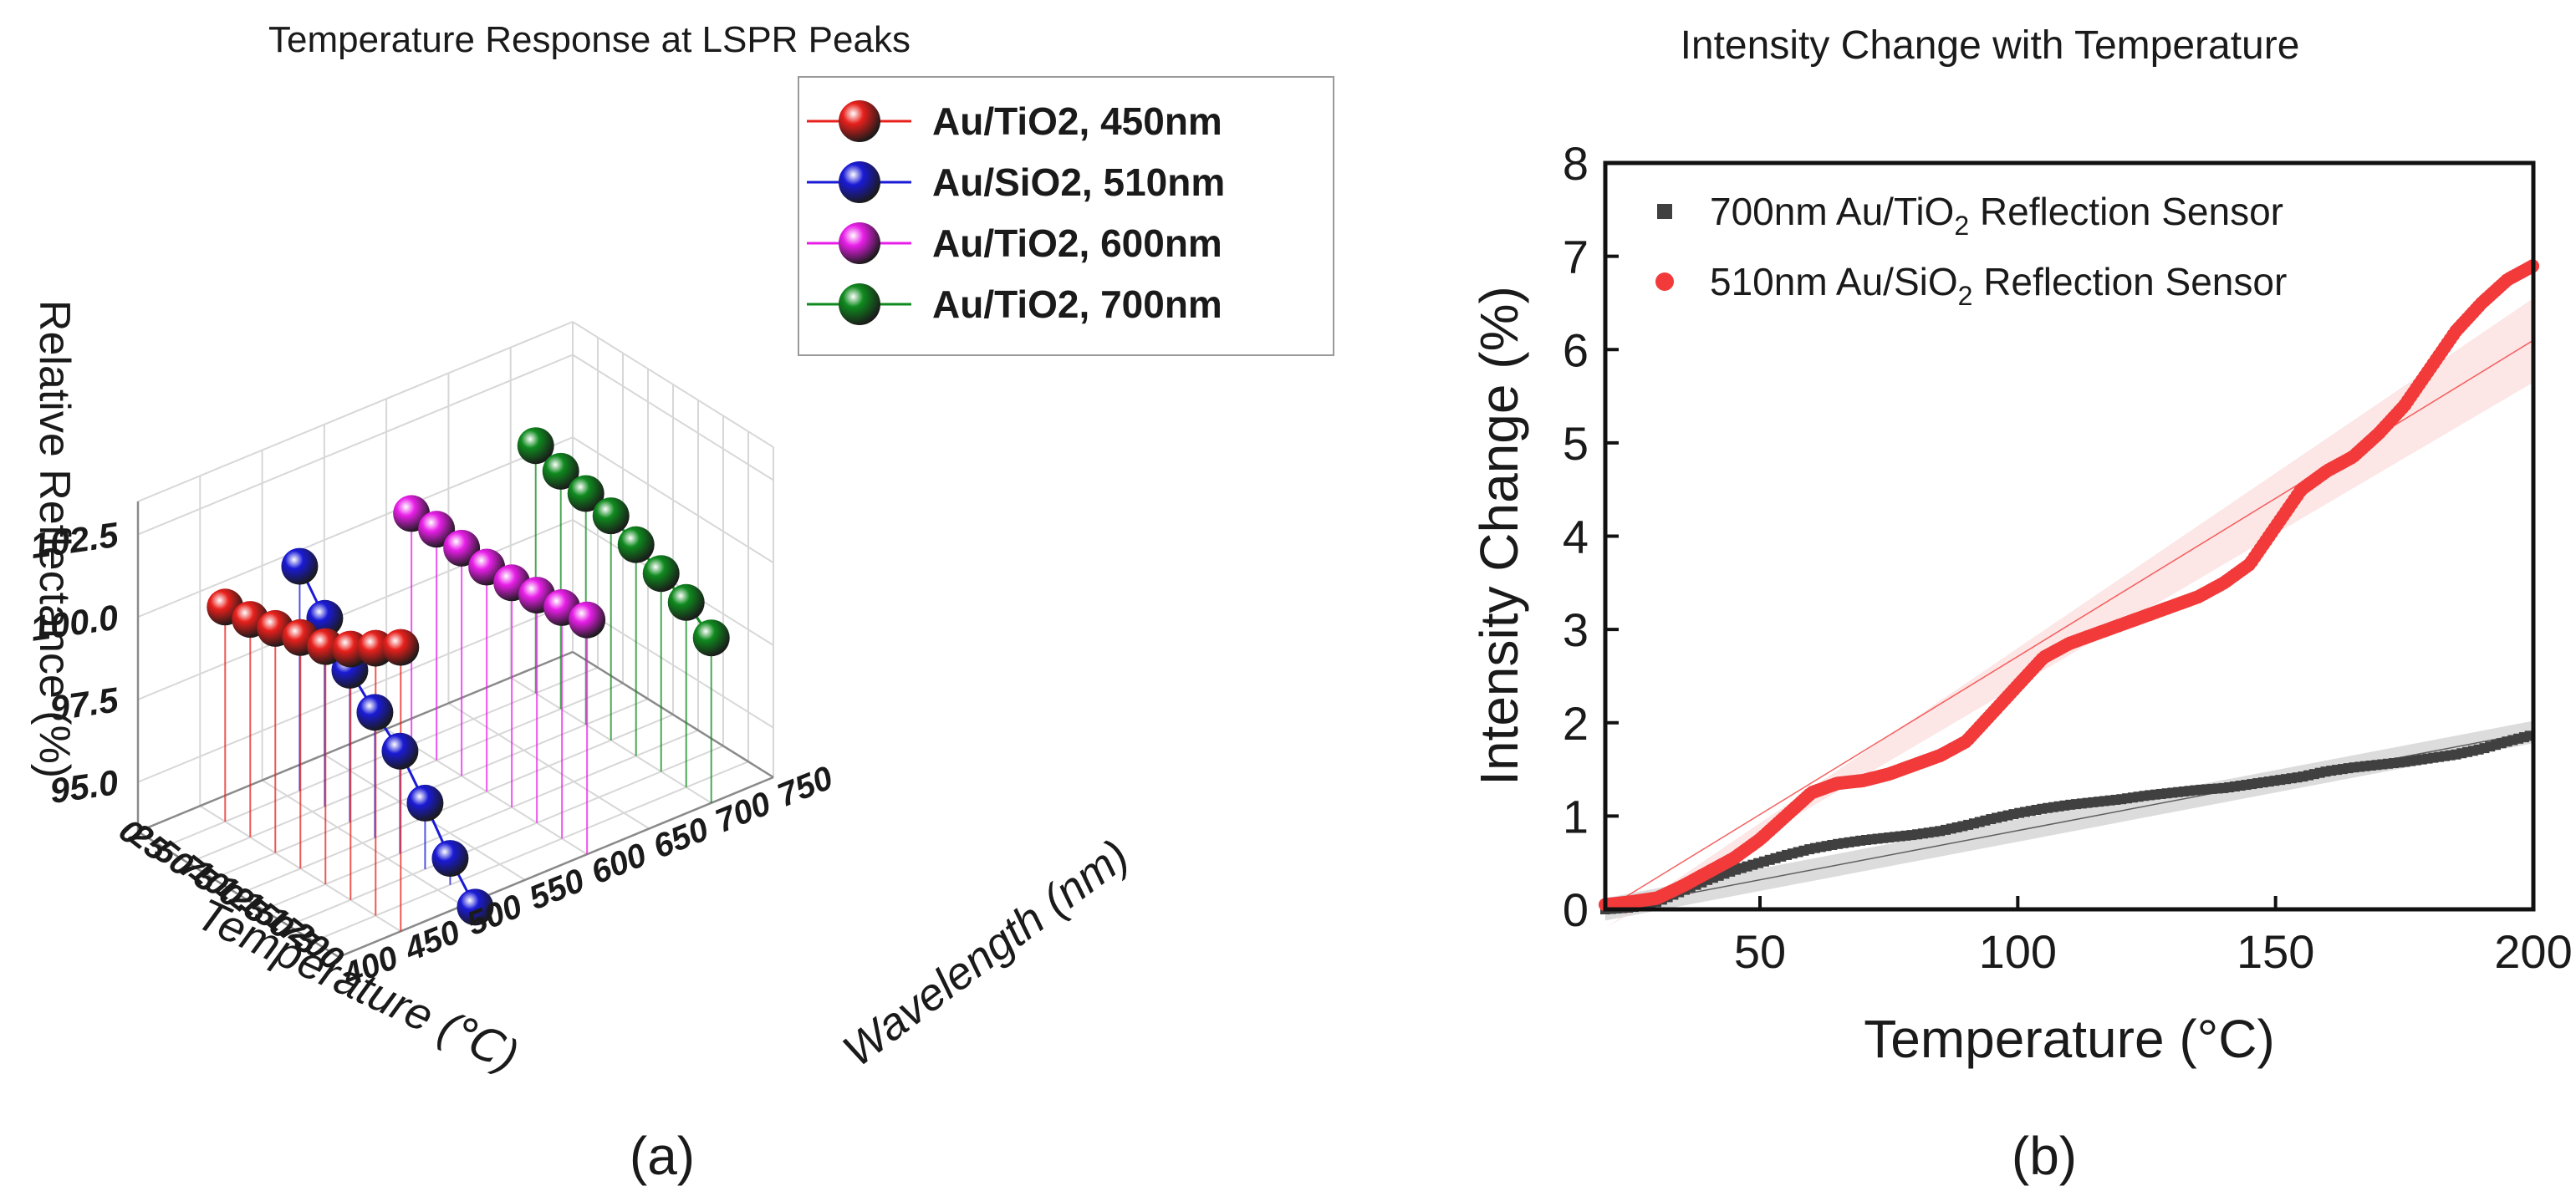 The image size is (2576, 1191). Describe the element at coordinates (1077, 121) in the screenshot. I see `legend-label: Au/TiO2, 450nm` at that location.